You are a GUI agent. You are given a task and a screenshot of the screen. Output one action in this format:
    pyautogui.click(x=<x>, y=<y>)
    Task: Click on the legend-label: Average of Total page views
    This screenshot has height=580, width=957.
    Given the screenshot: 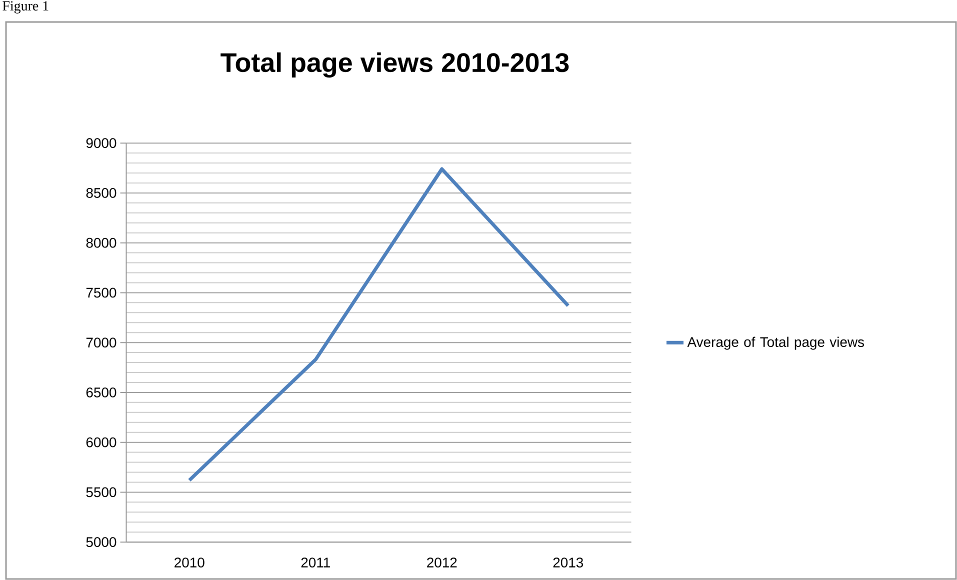 What is the action you would take?
    pyautogui.click(x=775, y=343)
    